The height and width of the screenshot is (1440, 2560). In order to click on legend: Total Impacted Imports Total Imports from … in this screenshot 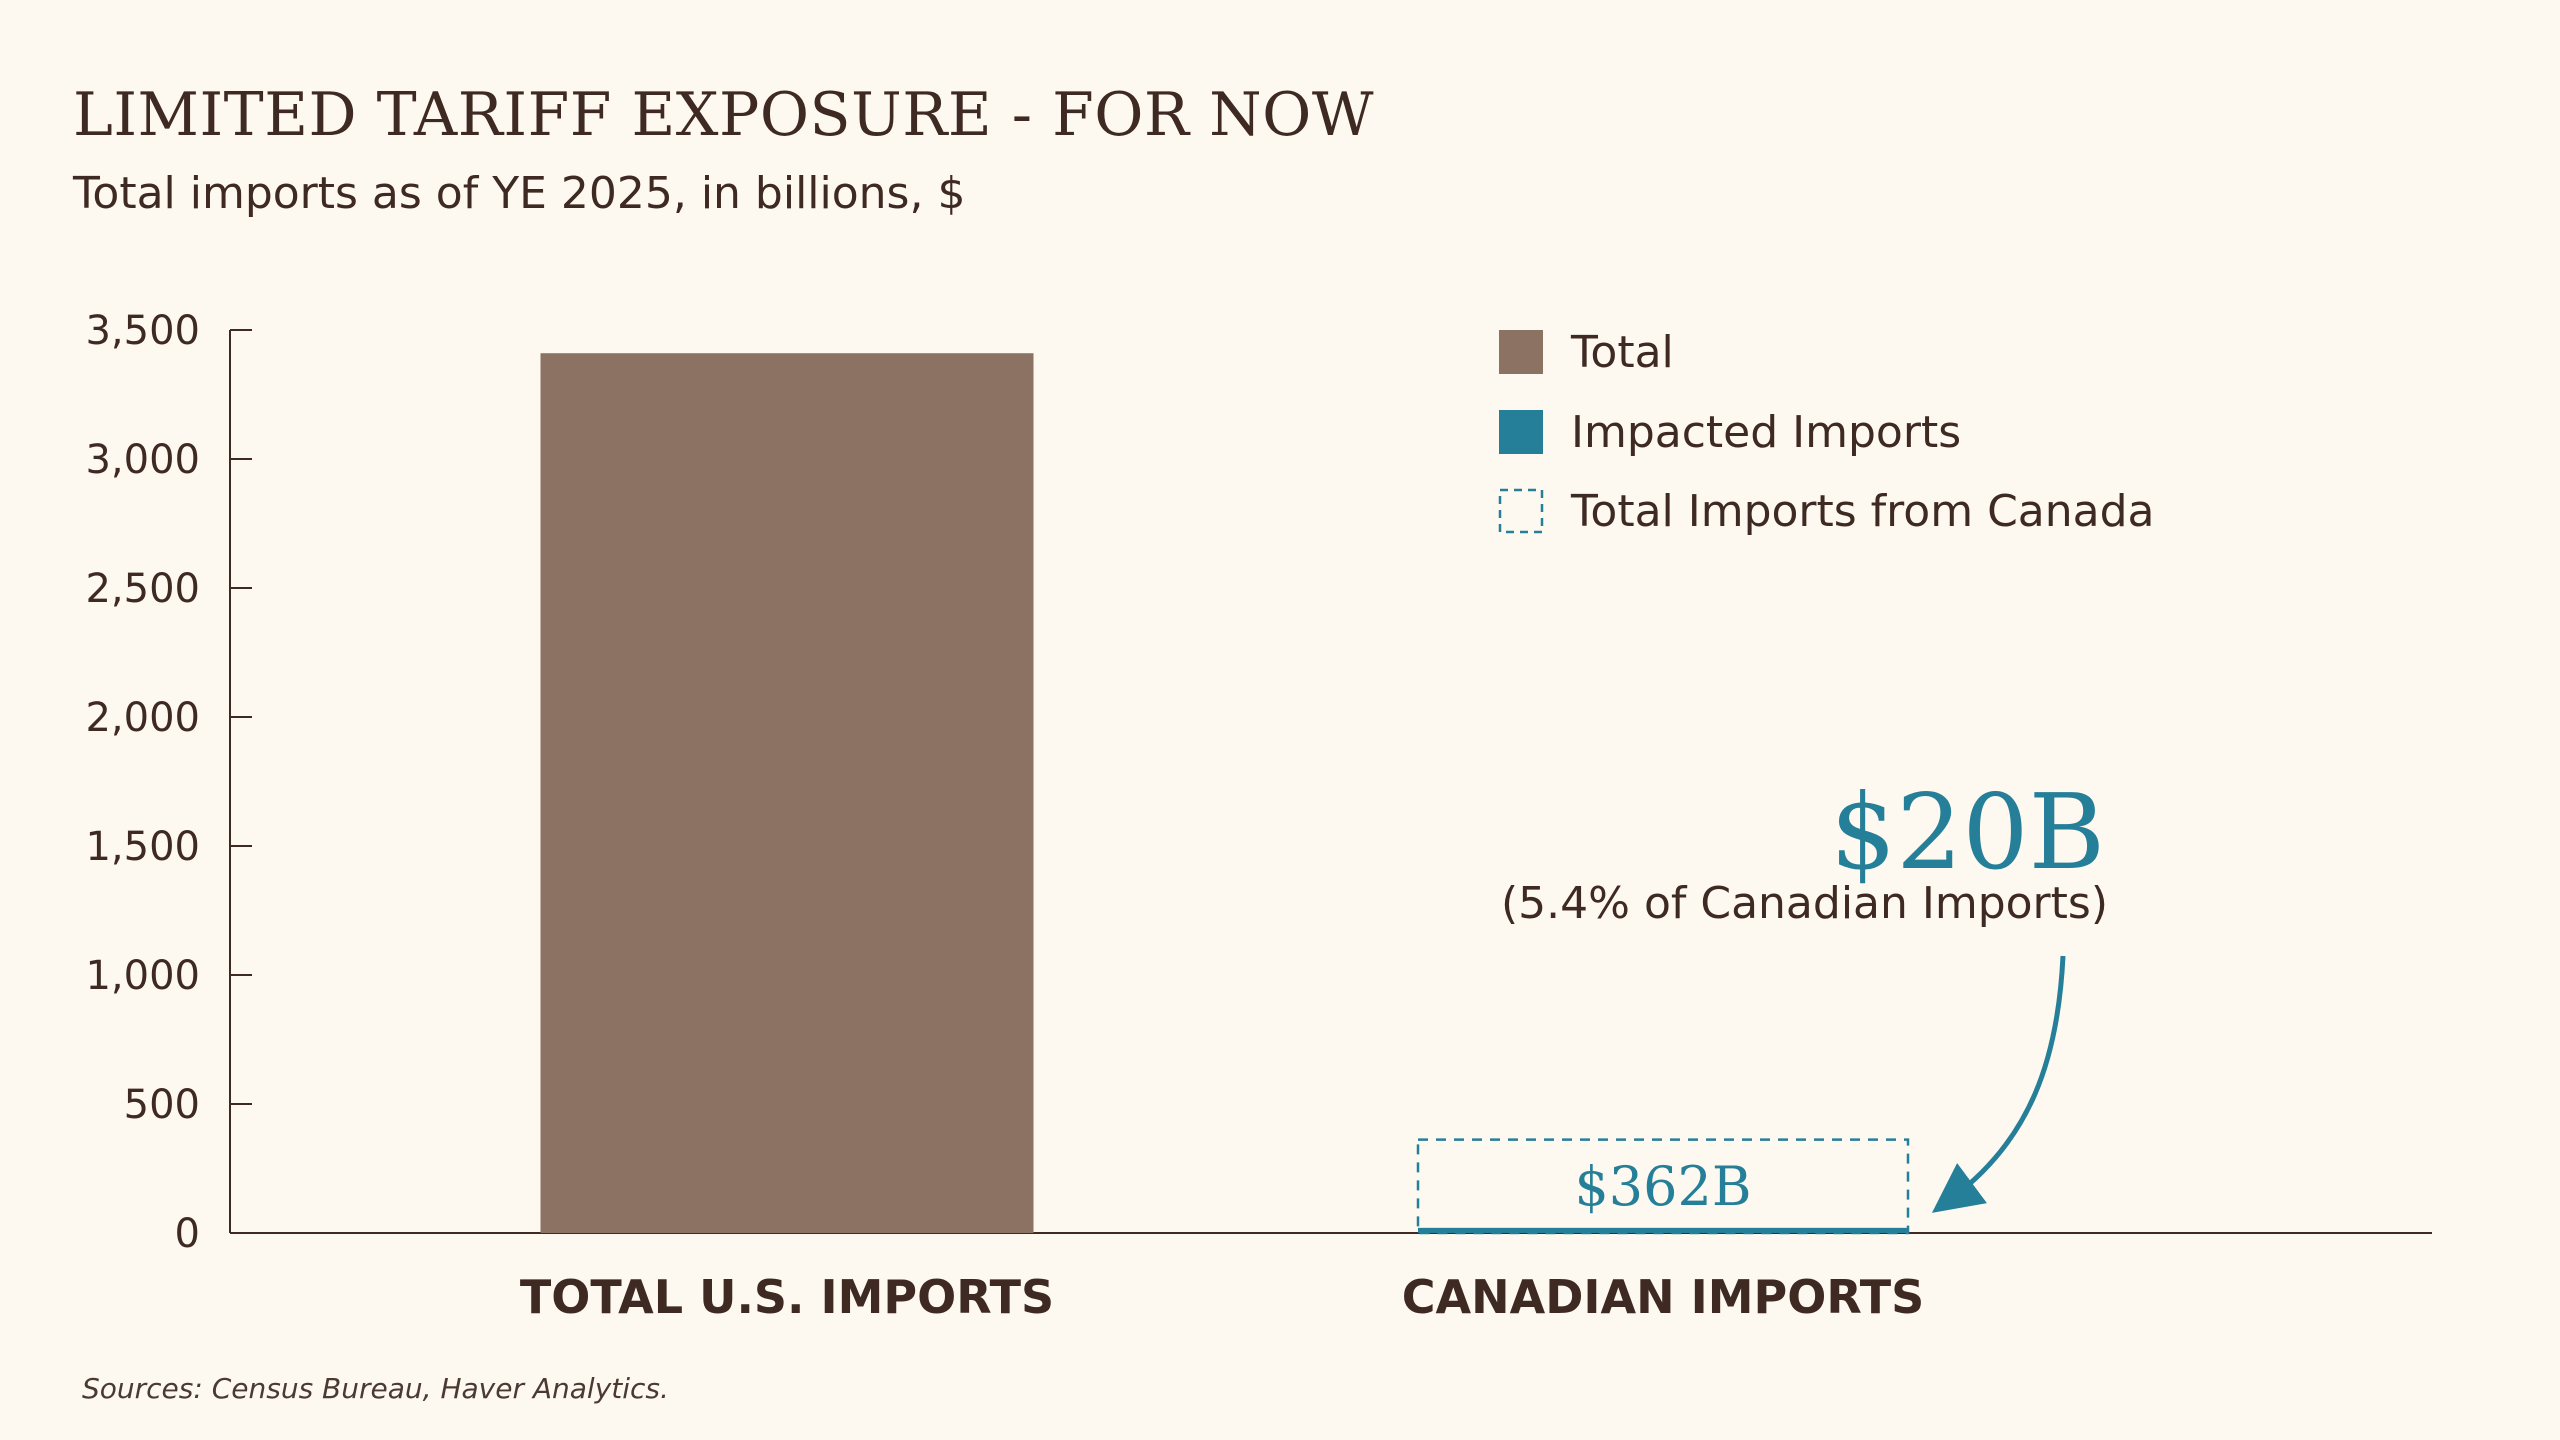, I will do `click(1826, 432)`.